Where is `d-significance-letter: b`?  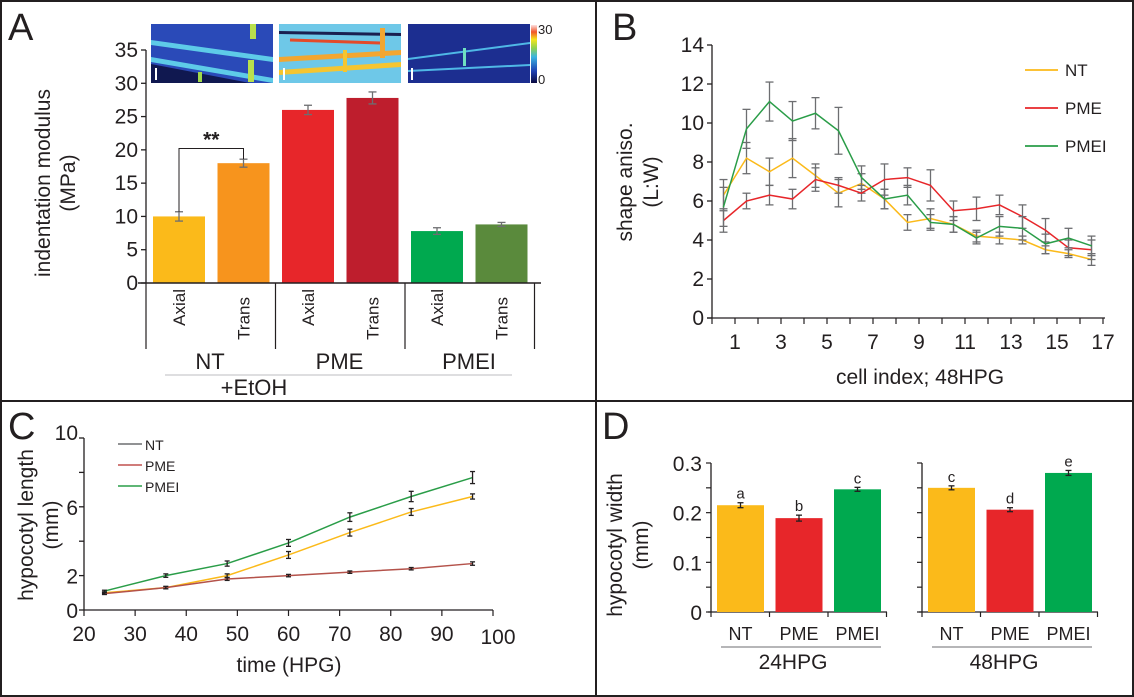
d-significance-letter: b is located at coordinates (799, 506).